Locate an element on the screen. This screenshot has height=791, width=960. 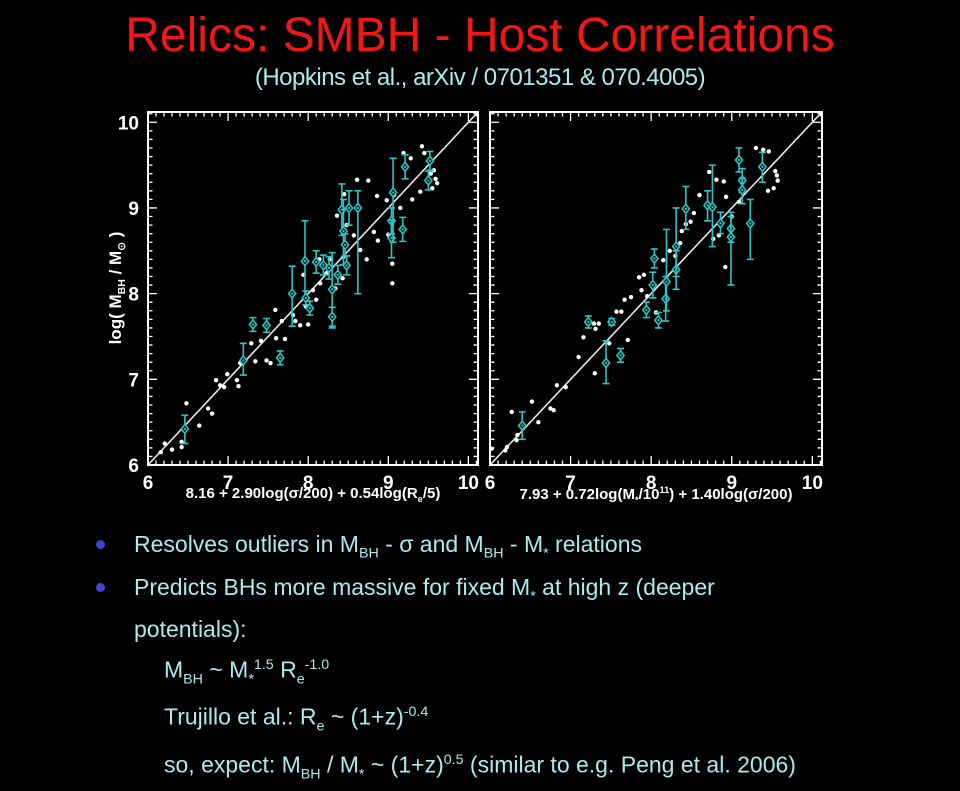
y-tick-label: 10 is located at coordinates (128, 123).